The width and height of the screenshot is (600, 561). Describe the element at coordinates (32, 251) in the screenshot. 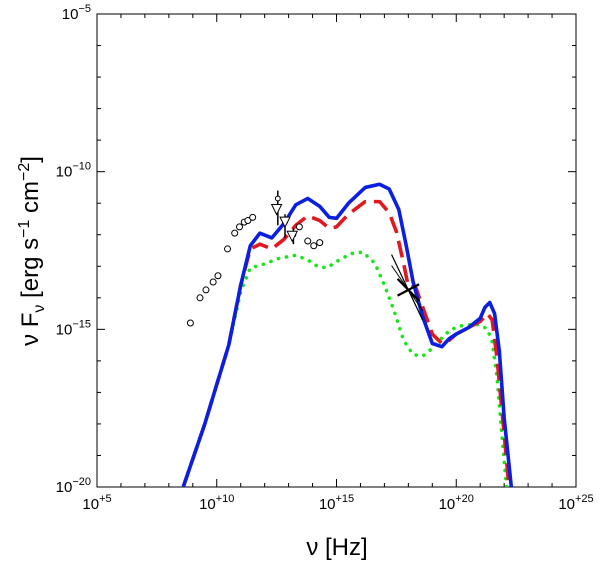

I see `y-axis-label: ν Fν [erg s−1 cm−2]` at that location.